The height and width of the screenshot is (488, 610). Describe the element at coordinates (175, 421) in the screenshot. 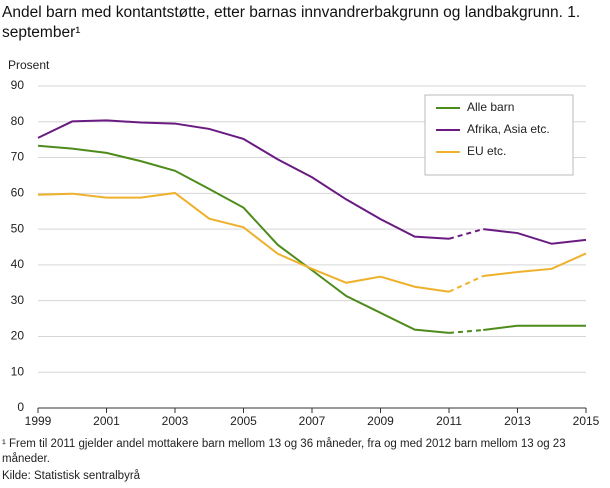

I see `x-tick-label: 2003` at that location.